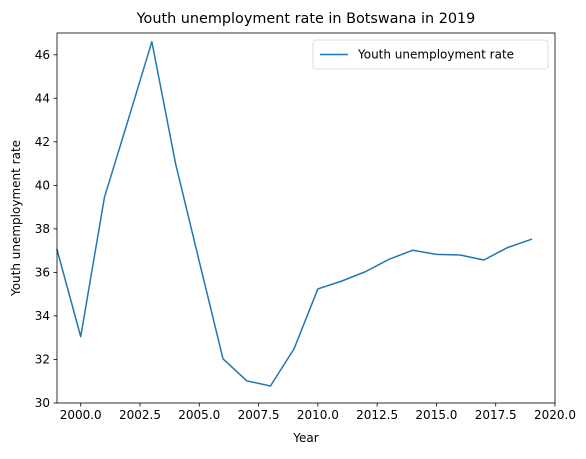 This screenshot has height=459, width=586. What do you see at coordinates (318, 415) in the screenshot?
I see `x-tick-label: 2010.0` at bounding box center [318, 415].